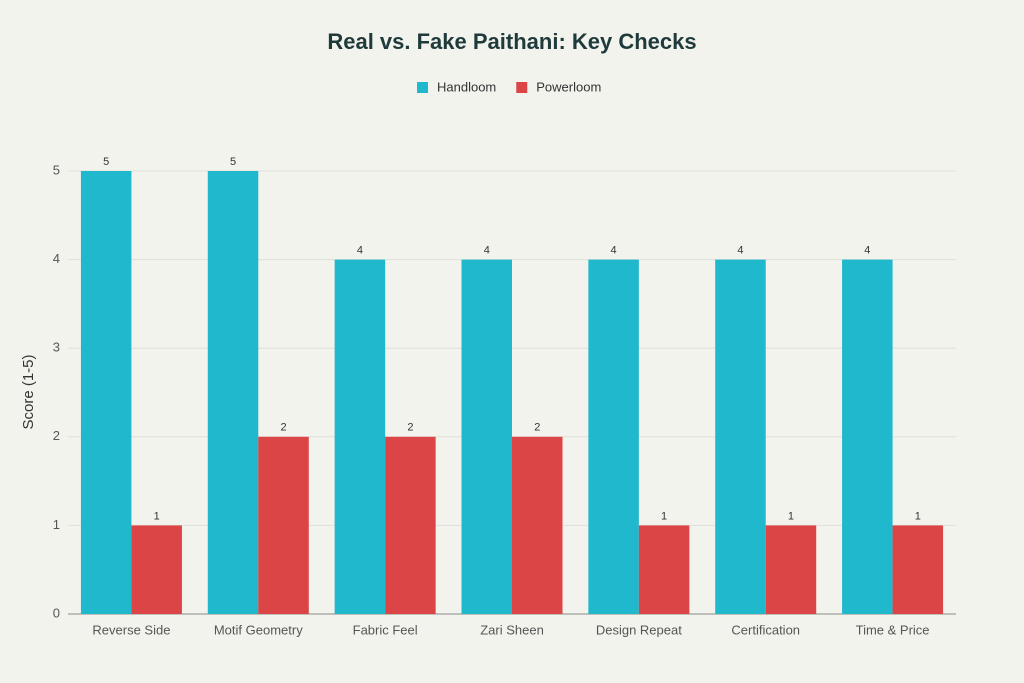 The width and height of the screenshot is (1024, 683). I want to click on x-tick-label: Design Repeat, so click(639, 629).